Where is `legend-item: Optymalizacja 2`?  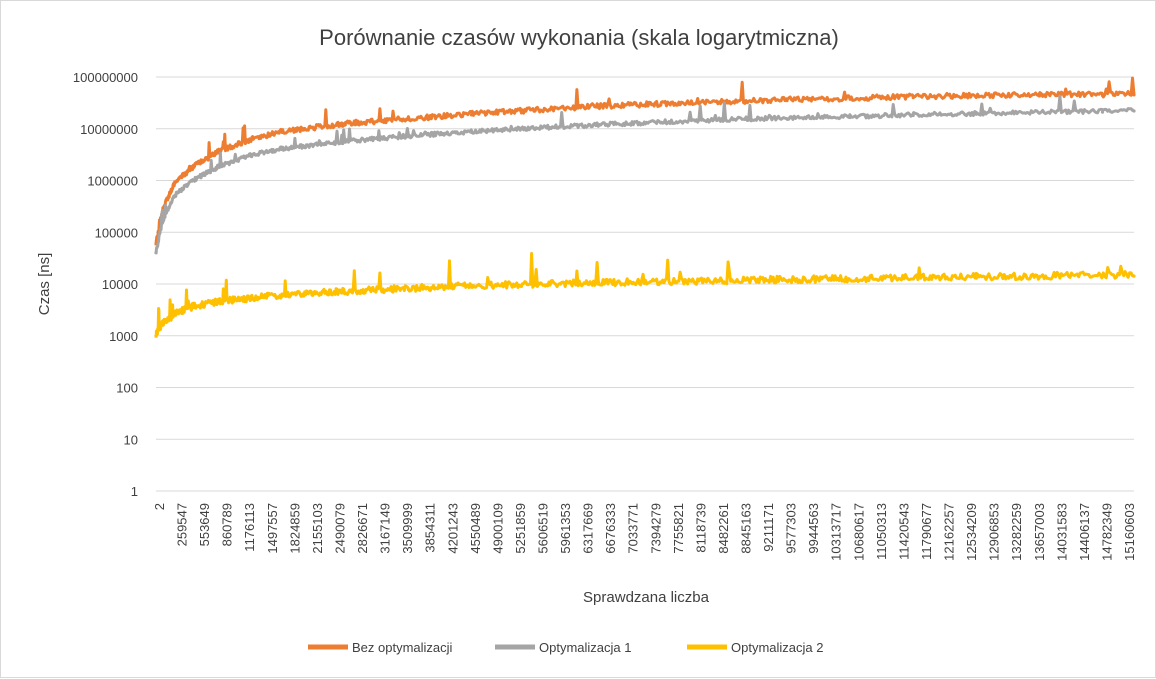
legend-item: Optymalizacja 2 is located at coordinates (755, 647).